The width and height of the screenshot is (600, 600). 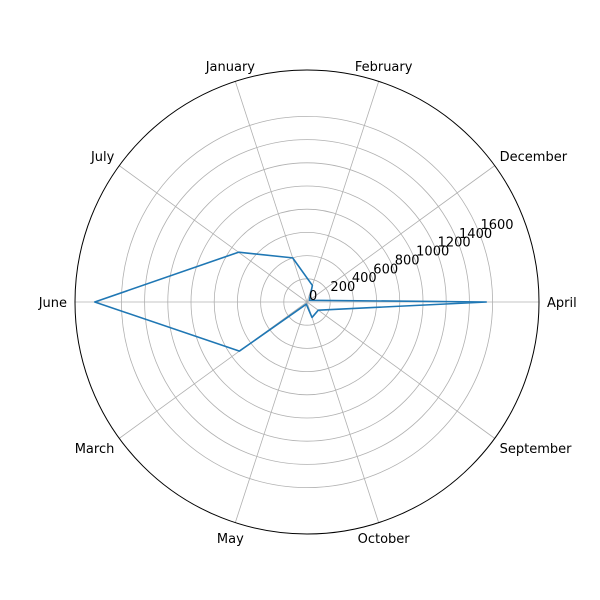 What do you see at coordinates (313, 296) in the screenshot?
I see `radial-tick-label-0: 0` at bounding box center [313, 296].